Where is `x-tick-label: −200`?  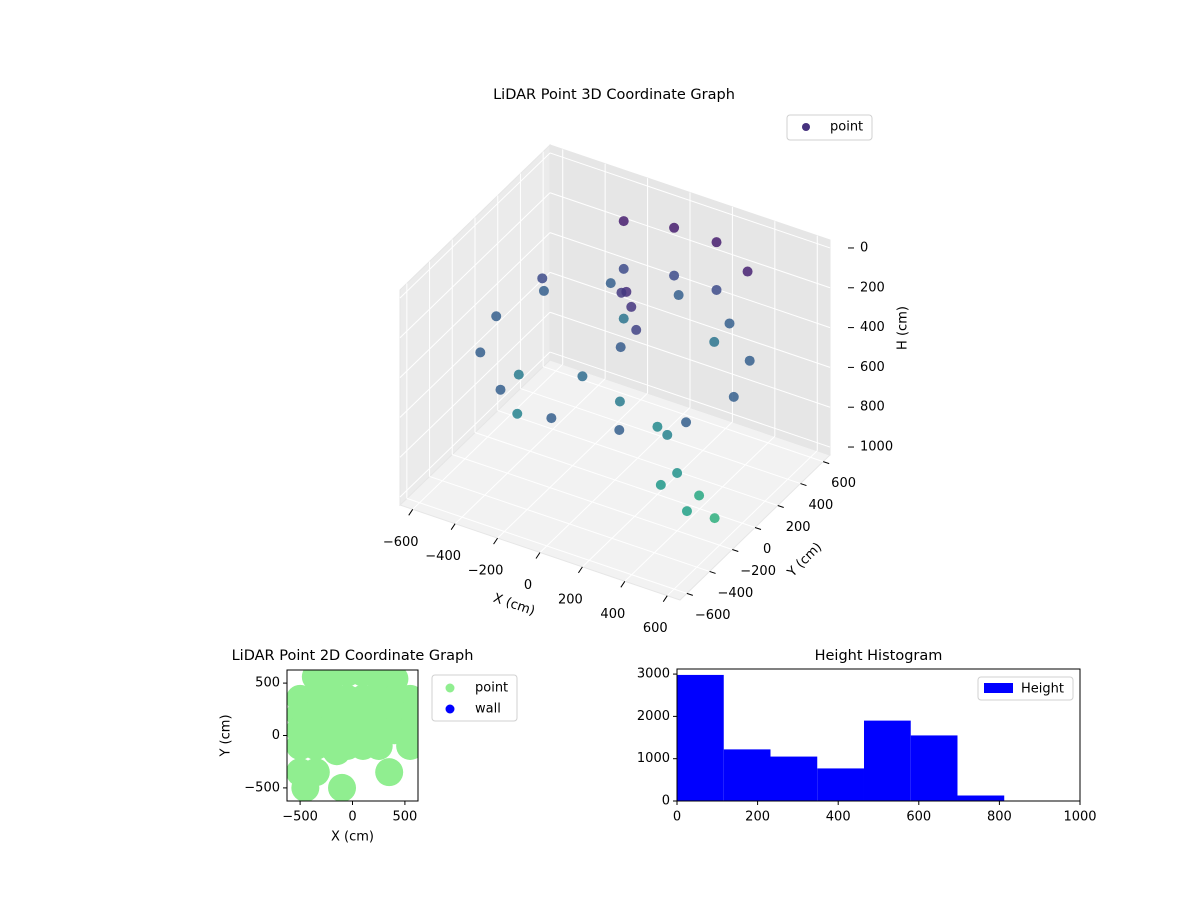
x-tick-label: −200 is located at coordinates (486, 571).